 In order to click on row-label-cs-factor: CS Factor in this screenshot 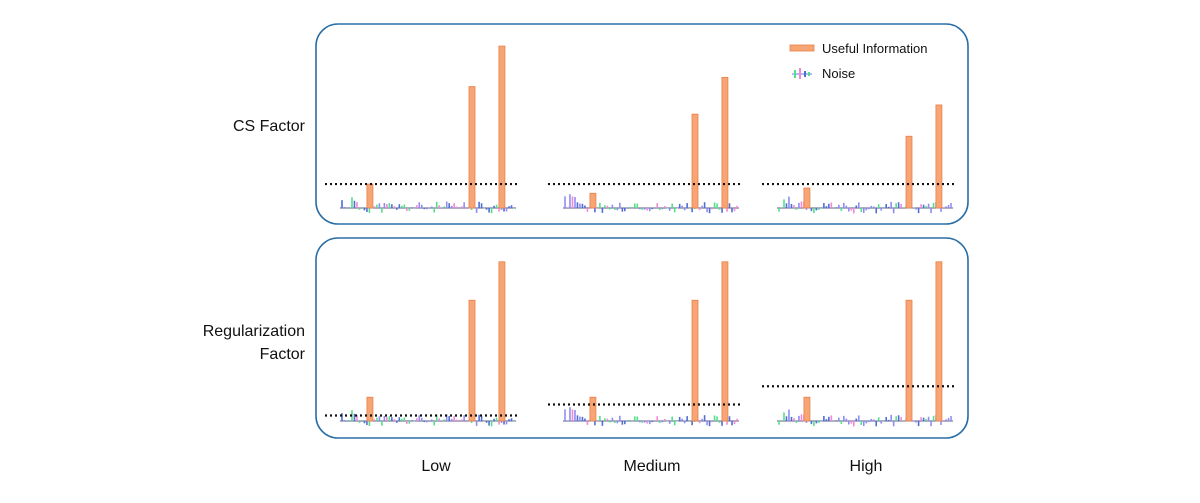, I will do `click(268, 126)`.